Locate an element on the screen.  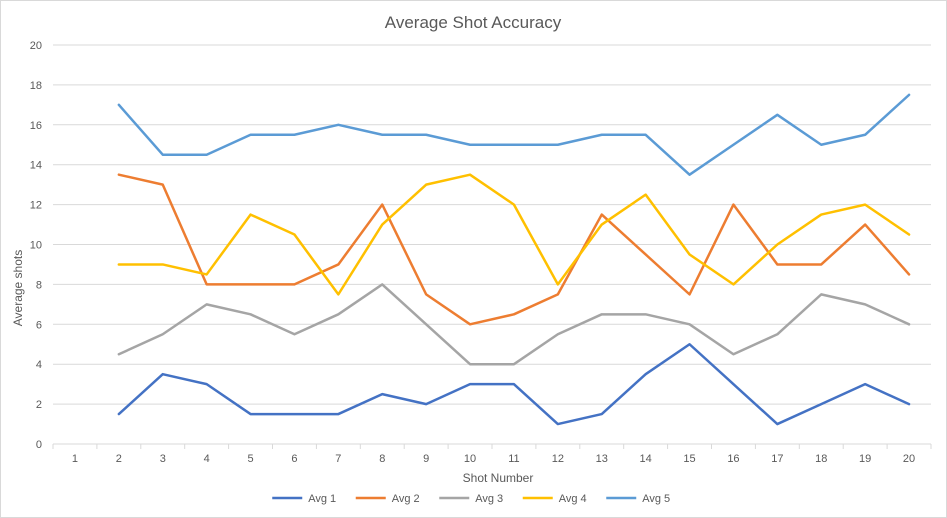
y-tick-label: 12 is located at coordinates (36, 206).